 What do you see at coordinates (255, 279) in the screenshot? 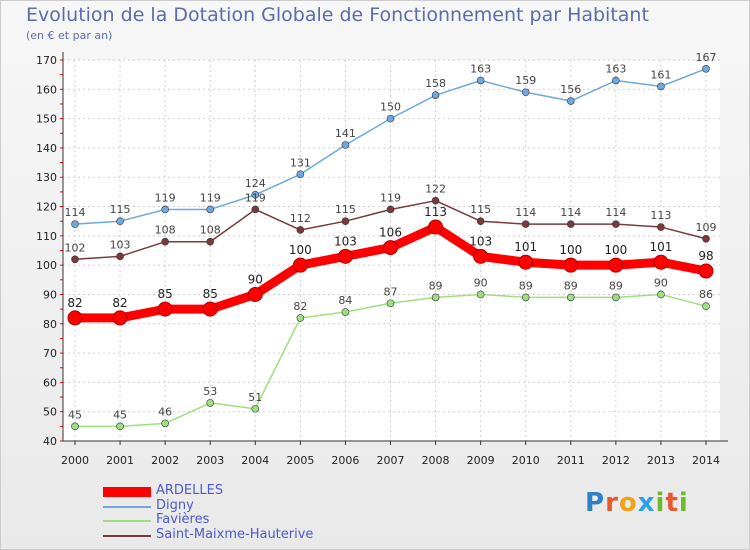
I see `data-label-ardelles: 90` at bounding box center [255, 279].